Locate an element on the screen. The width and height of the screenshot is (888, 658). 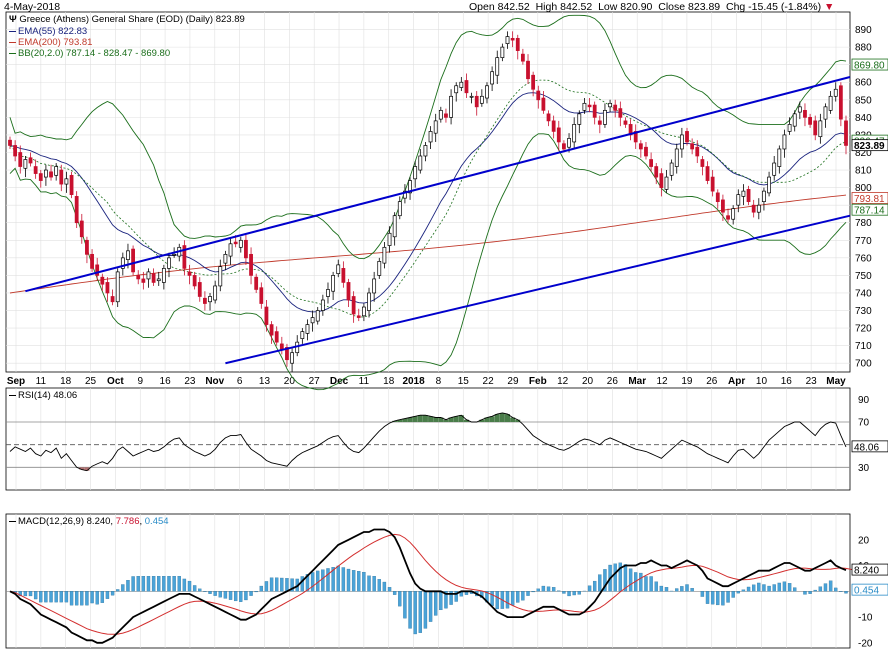
y-tick-label: 800 is located at coordinates (863, 188).